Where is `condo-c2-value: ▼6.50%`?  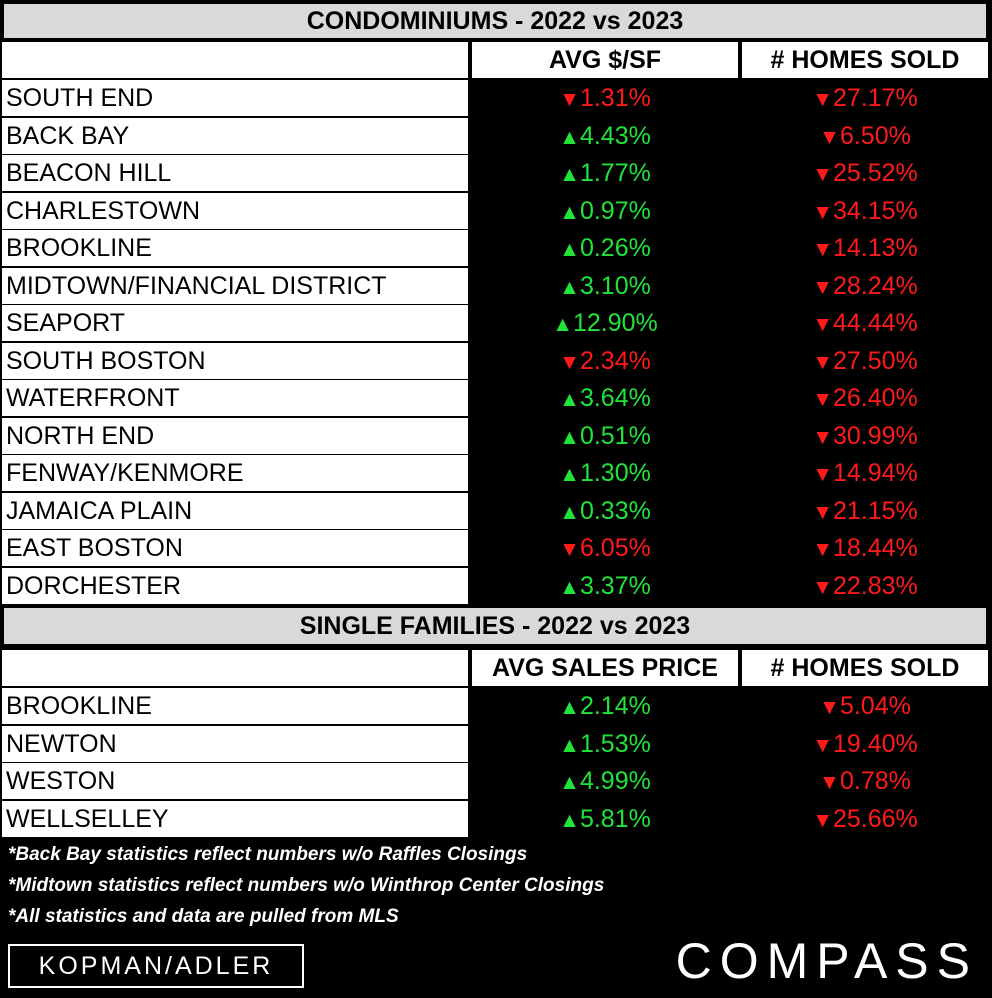 condo-c2-value: ▼6.50% is located at coordinates (865, 137).